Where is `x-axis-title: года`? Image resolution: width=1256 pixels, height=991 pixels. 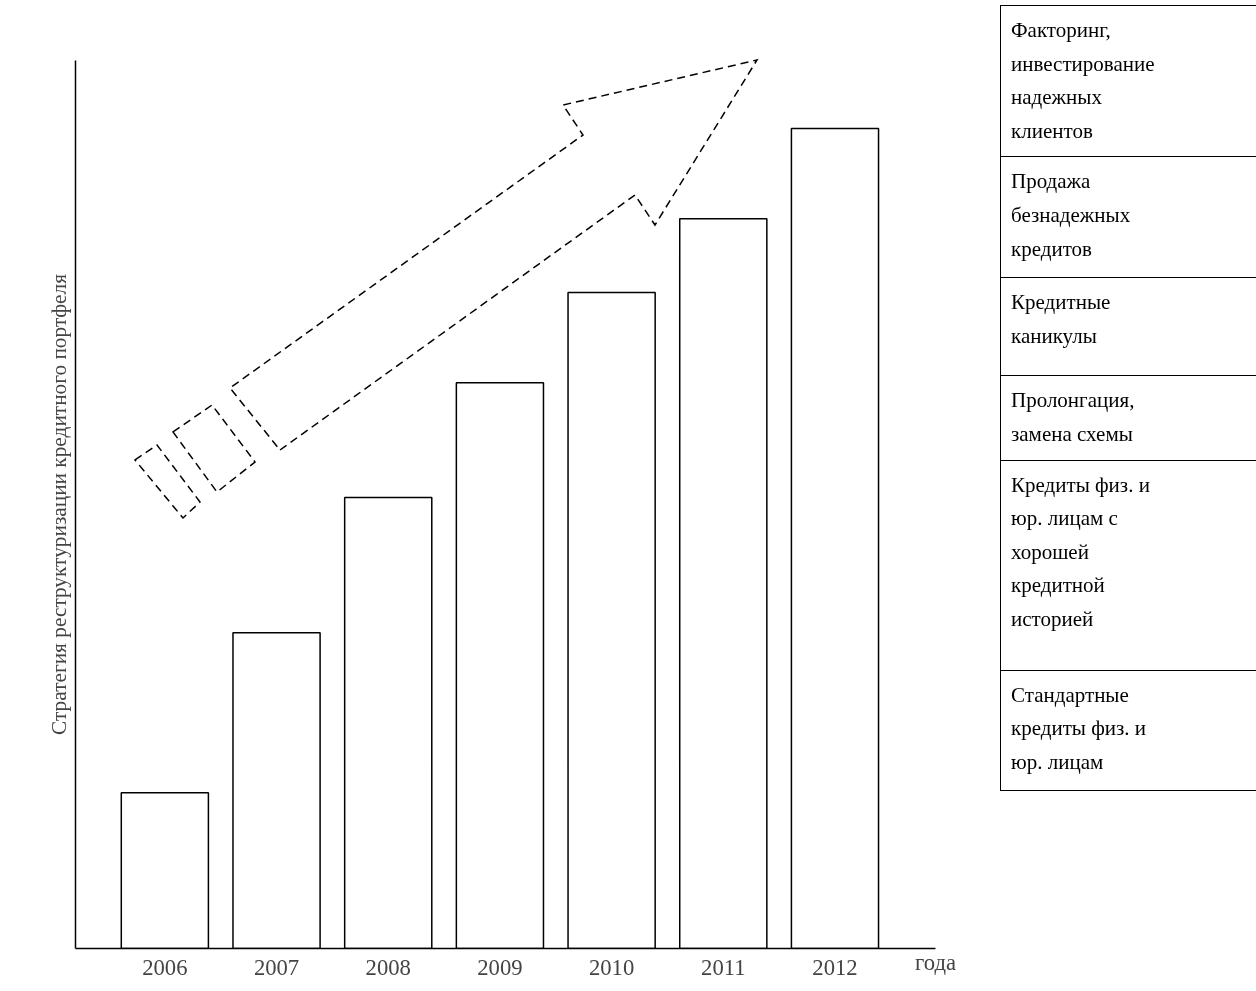 x-axis-title: года is located at coordinates (936, 962).